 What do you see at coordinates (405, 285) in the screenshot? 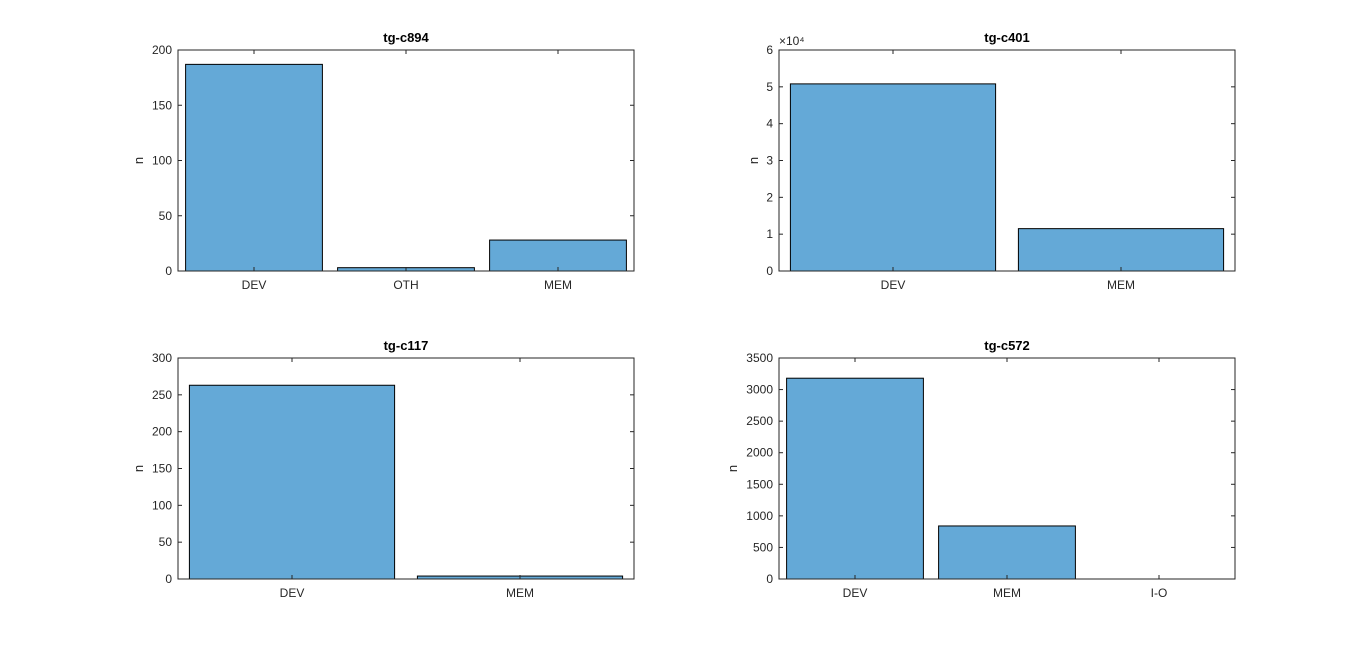
I see `x-tick-label: OTH` at bounding box center [405, 285].